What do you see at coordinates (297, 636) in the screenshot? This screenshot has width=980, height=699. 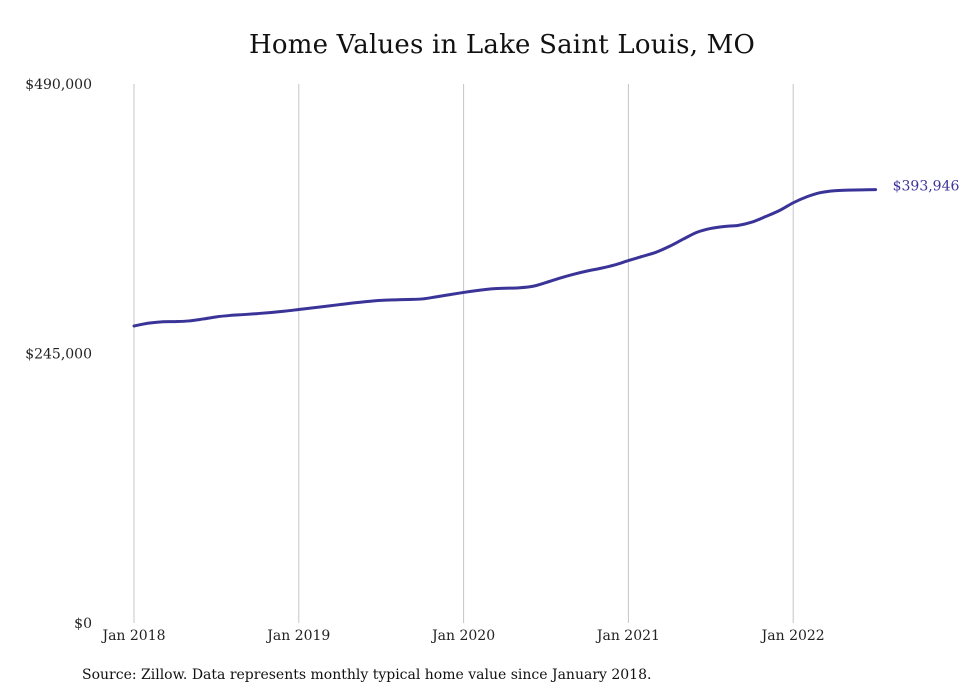 I see `x-tick-label: Jan 2019` at bounding box center [297, 636].